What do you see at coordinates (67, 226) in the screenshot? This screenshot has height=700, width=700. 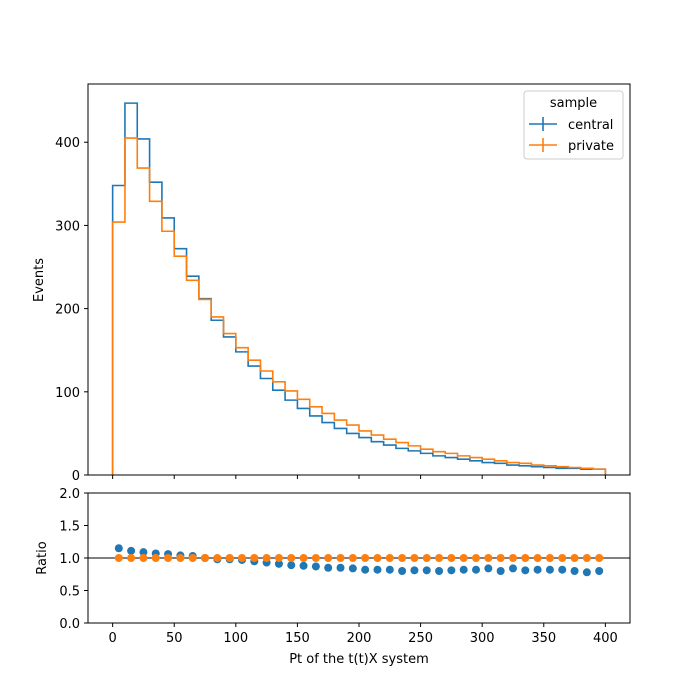 I see `main-y-tick-label: 300` at bounding box center [67, 226].